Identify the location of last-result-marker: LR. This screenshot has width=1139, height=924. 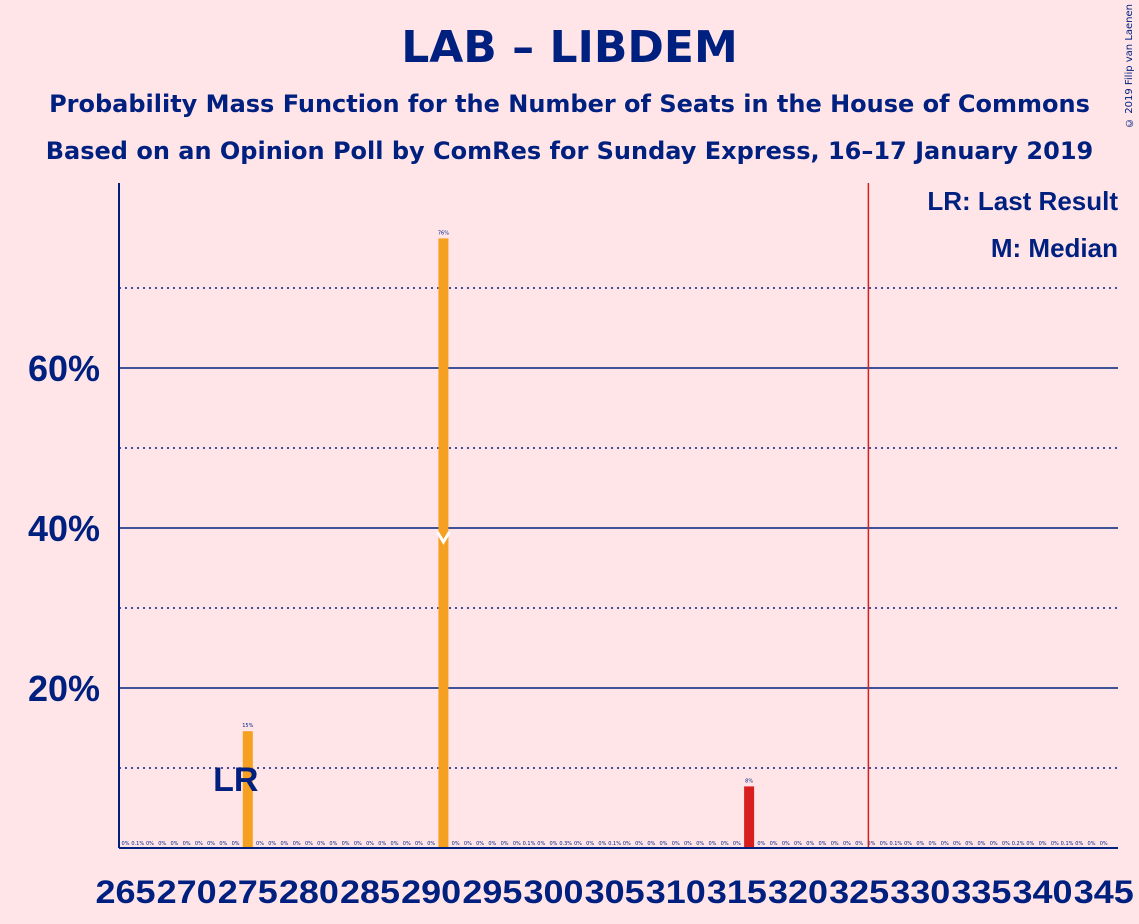
(235, 780).